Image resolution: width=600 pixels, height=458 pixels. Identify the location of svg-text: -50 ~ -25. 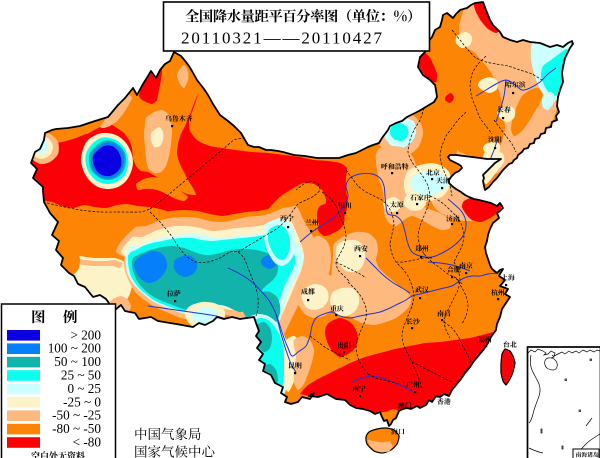
(76, 415).